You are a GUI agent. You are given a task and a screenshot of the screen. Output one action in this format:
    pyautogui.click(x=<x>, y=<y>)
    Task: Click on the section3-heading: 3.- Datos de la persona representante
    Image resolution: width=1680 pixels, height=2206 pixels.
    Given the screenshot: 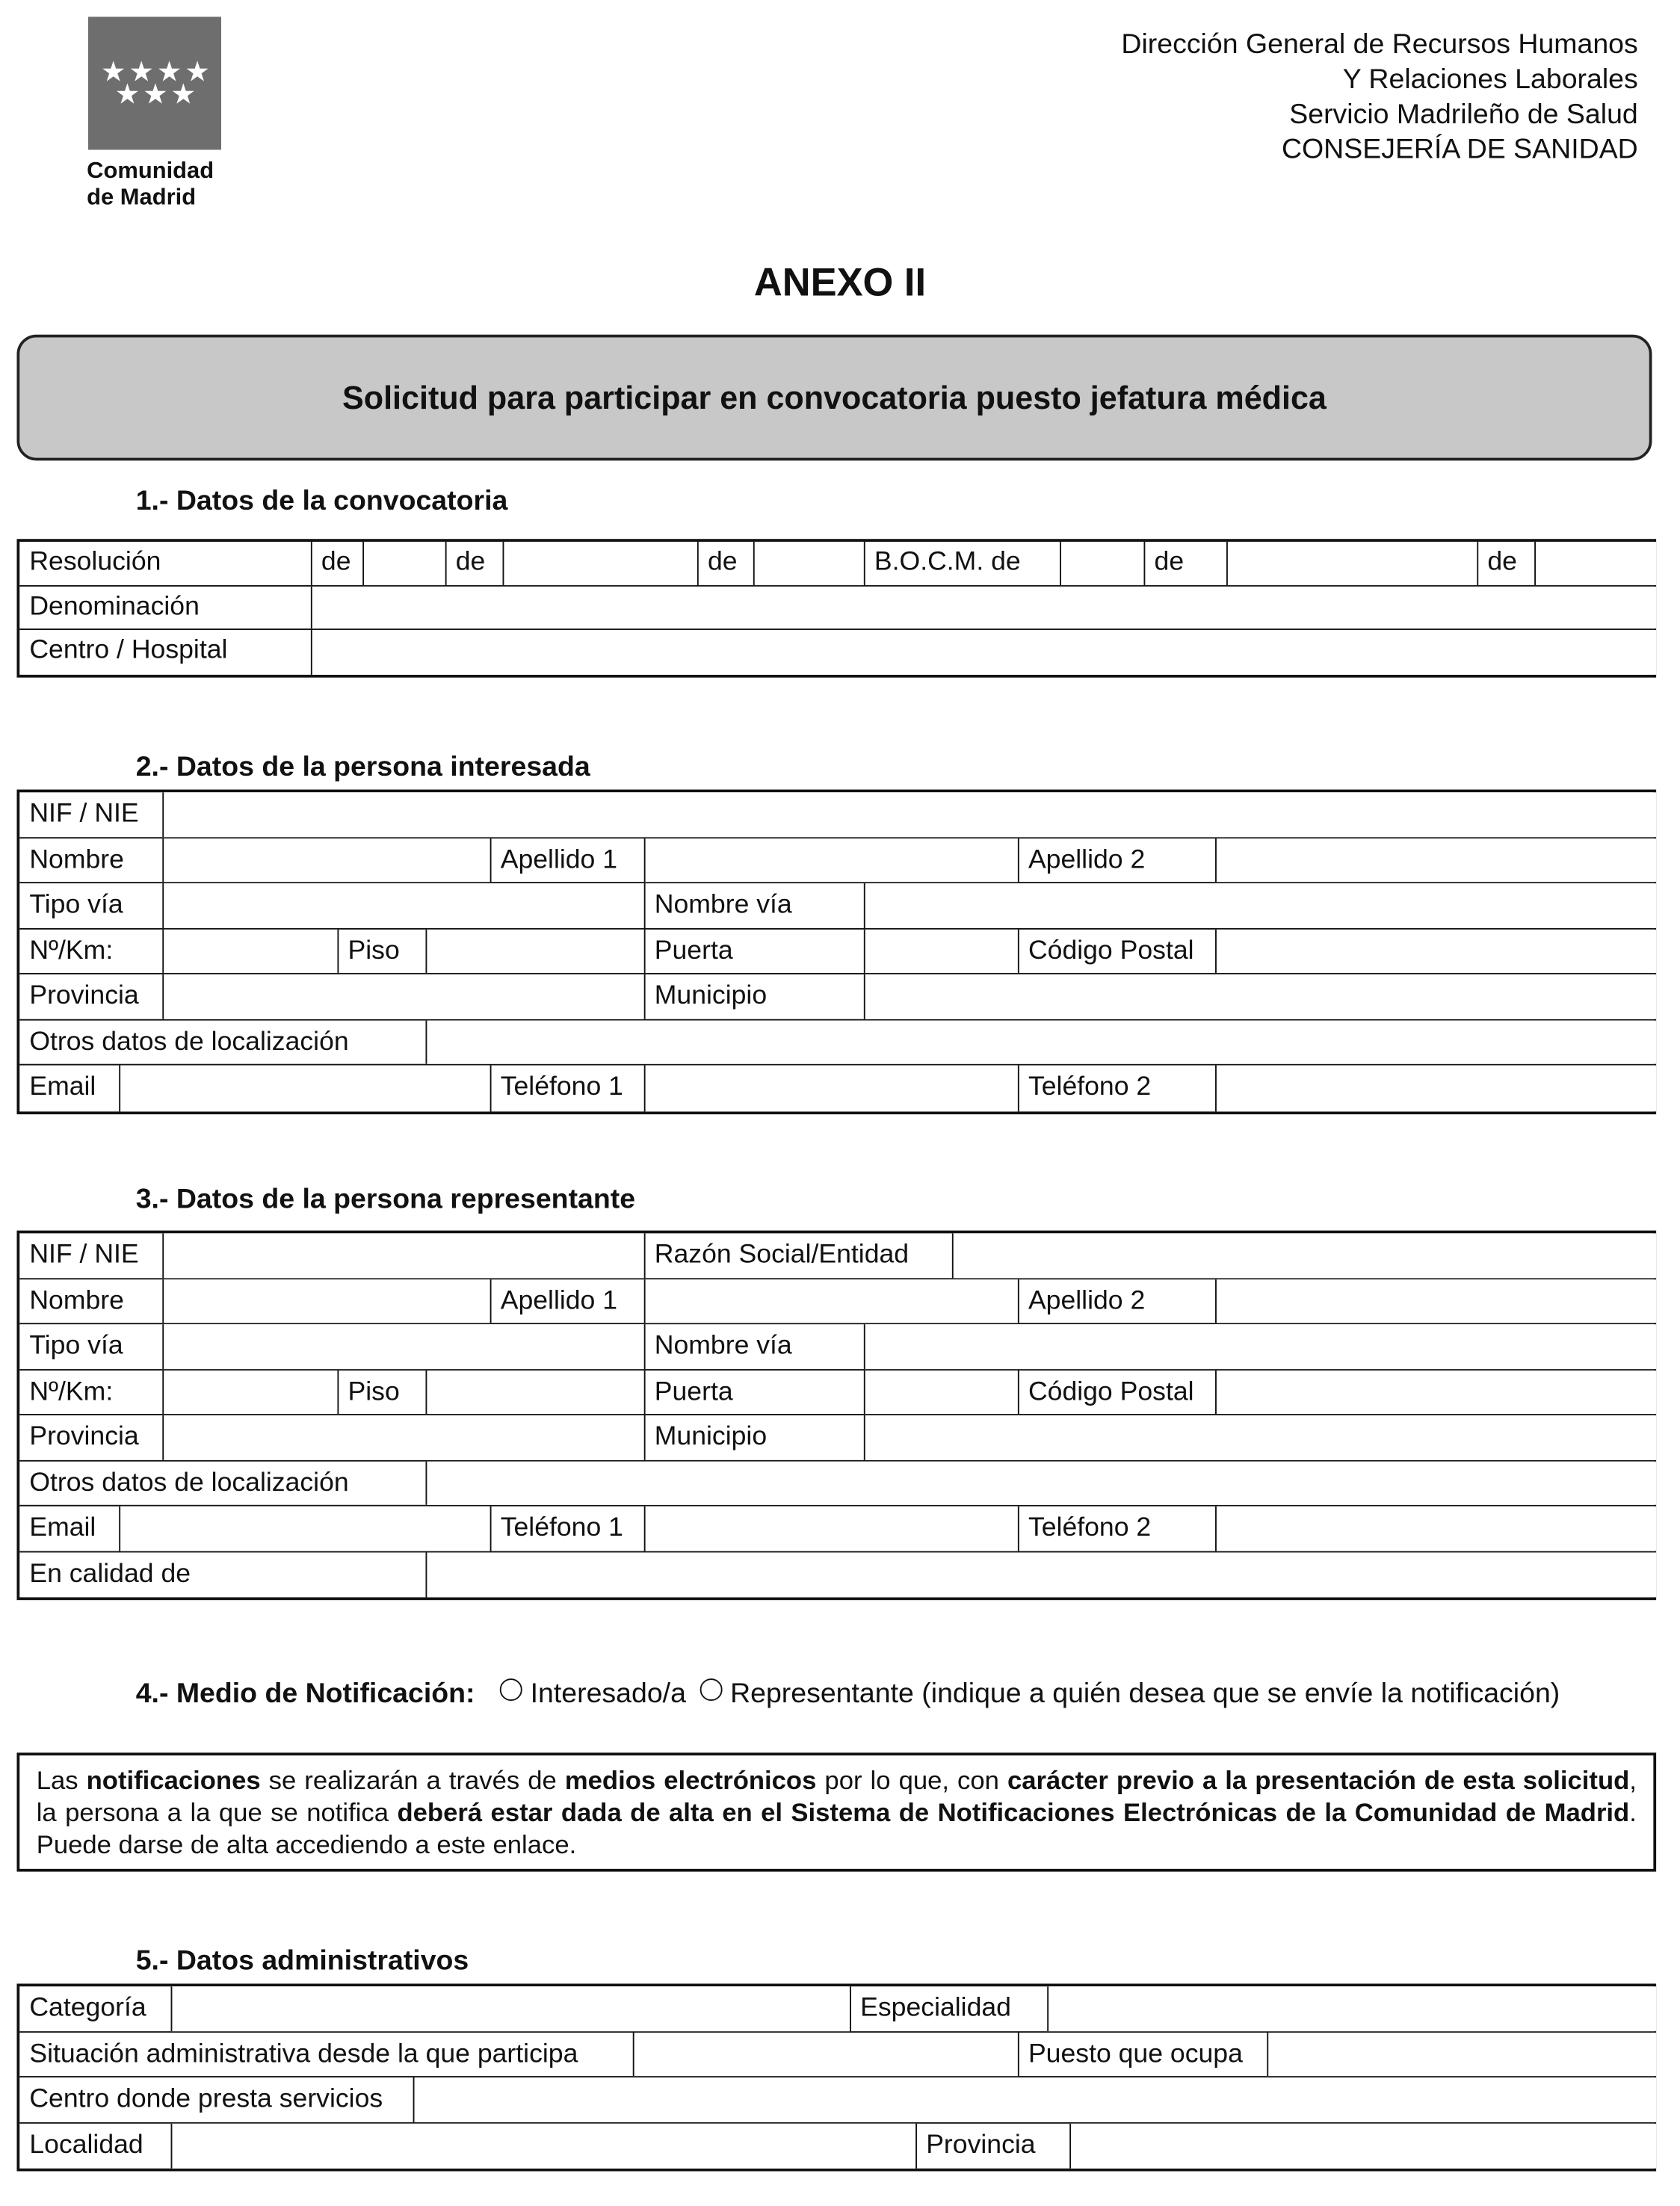 What is the action you would take?
    pyautogui.click(x=385, y=1200)
    